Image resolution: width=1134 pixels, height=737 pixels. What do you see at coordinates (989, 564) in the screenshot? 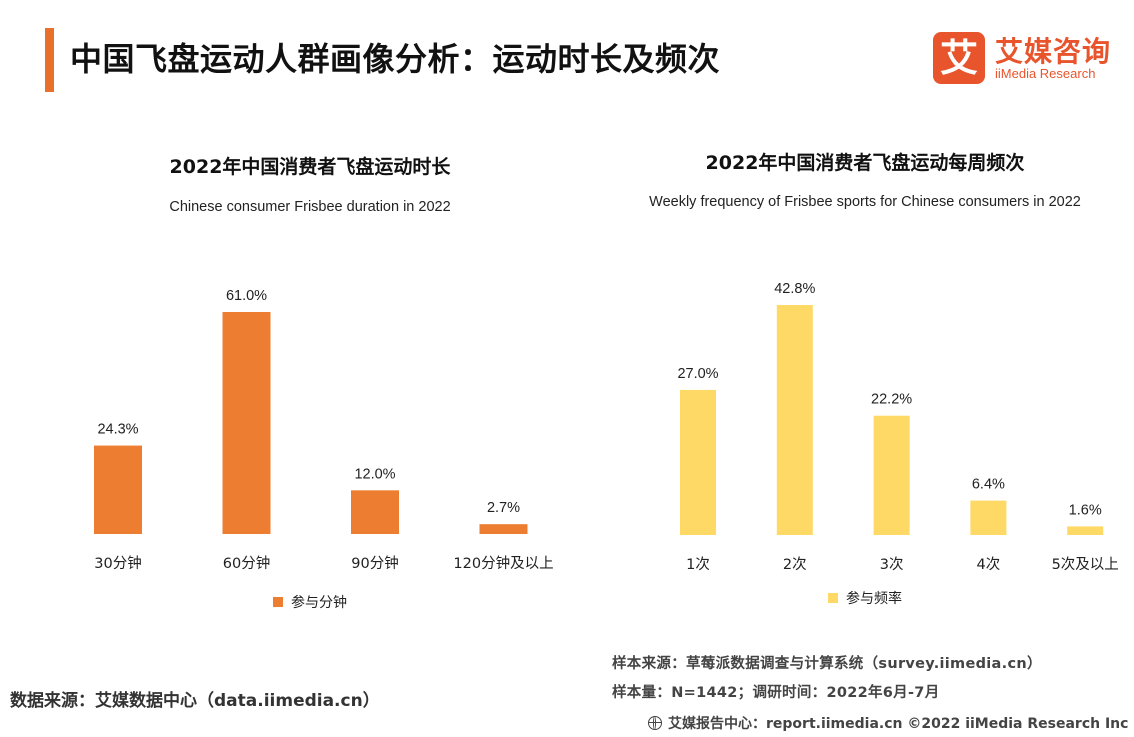
I see `category-label: 4次` at bounding box center [989, 564].